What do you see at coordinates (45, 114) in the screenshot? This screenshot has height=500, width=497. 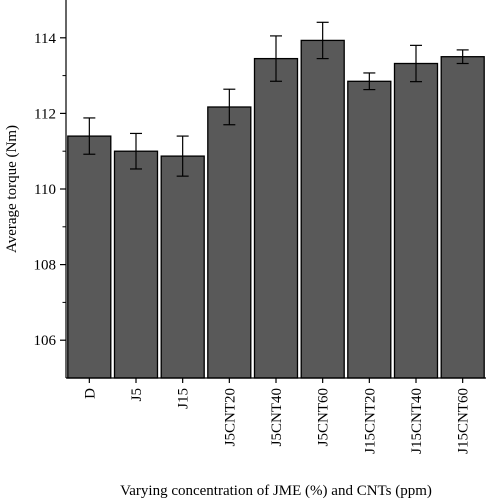 I see `y-tick-label: 112` at bounding box center [45, 114].